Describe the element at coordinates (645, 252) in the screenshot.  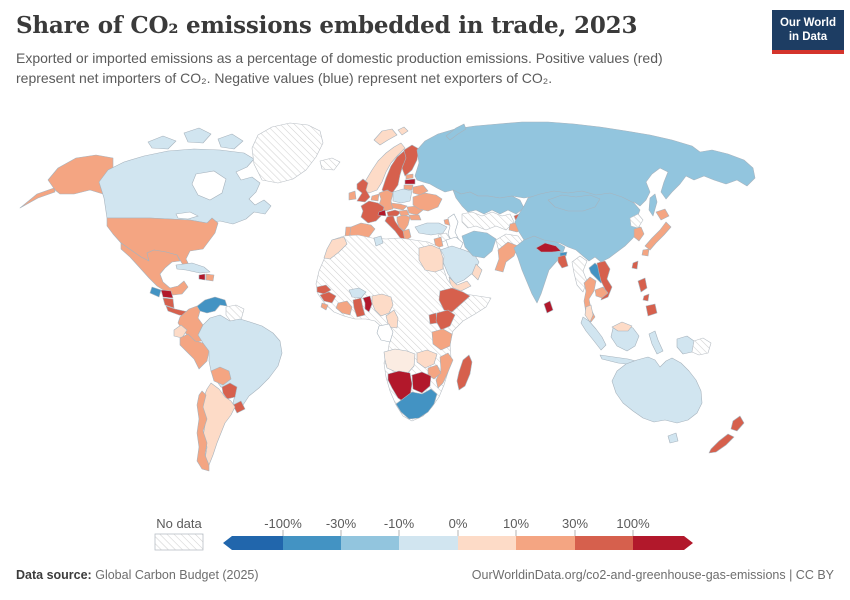
I see `country-japan-kyushu` at that location.